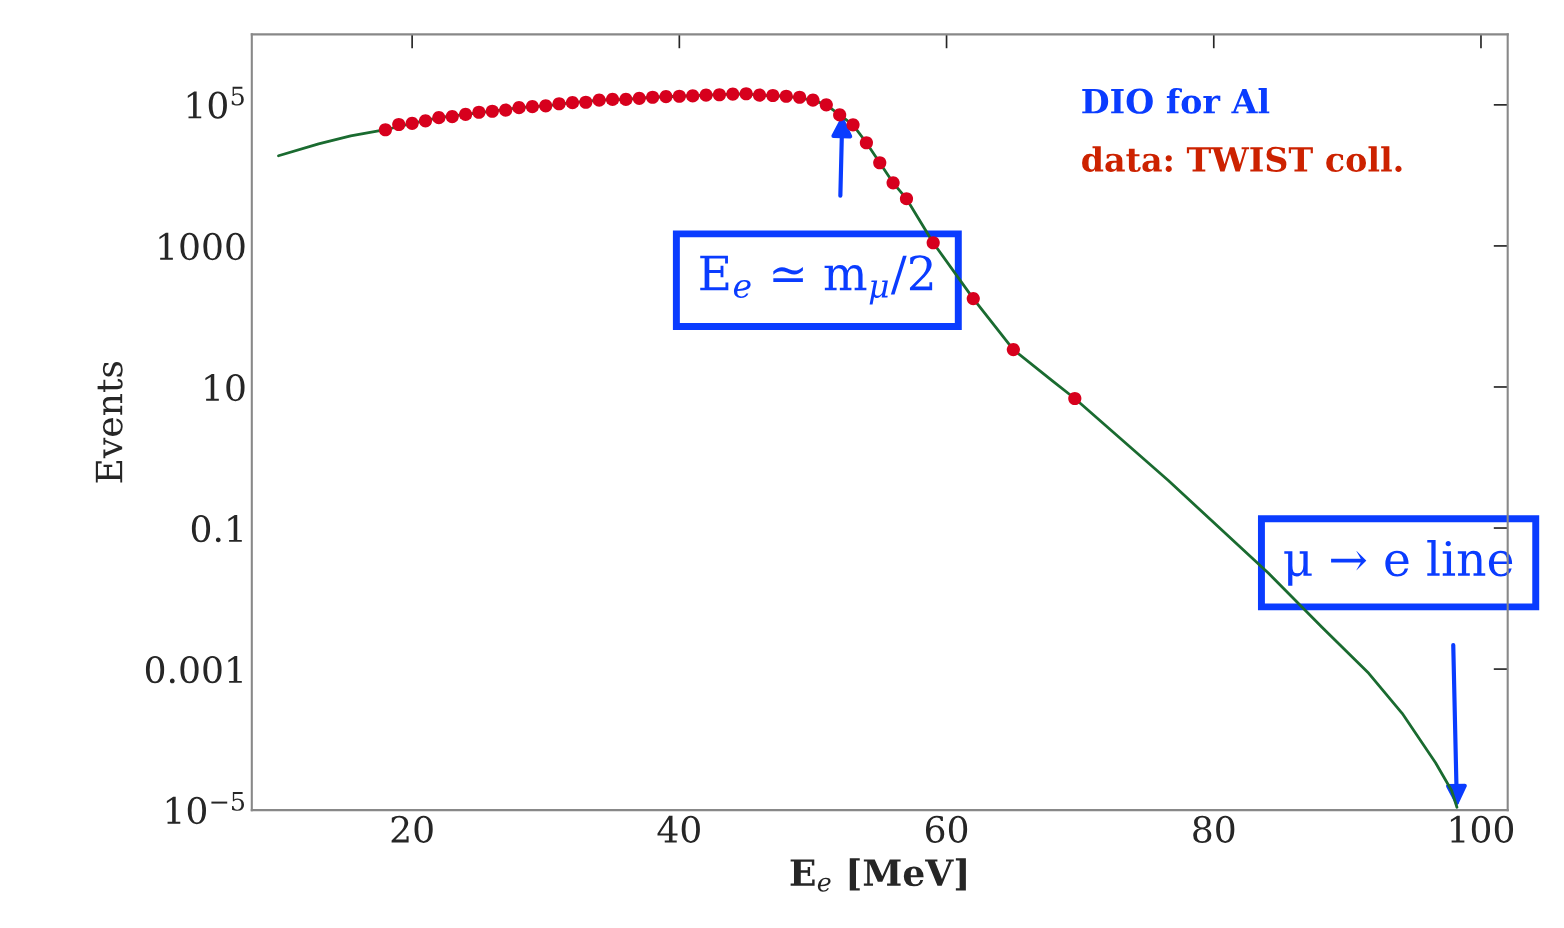 The width and height of the screenshot is (1564, 928). I want to click on annotation: μ → e line, so click(1398, 562).